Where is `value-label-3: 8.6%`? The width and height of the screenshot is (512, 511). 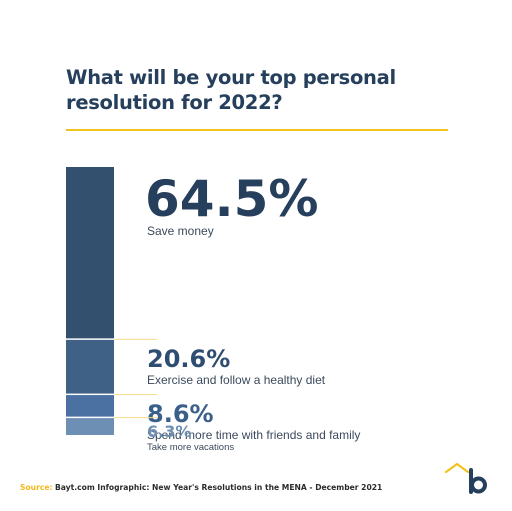 value-label-3: 8.6% is located at coordinates (180, 414).